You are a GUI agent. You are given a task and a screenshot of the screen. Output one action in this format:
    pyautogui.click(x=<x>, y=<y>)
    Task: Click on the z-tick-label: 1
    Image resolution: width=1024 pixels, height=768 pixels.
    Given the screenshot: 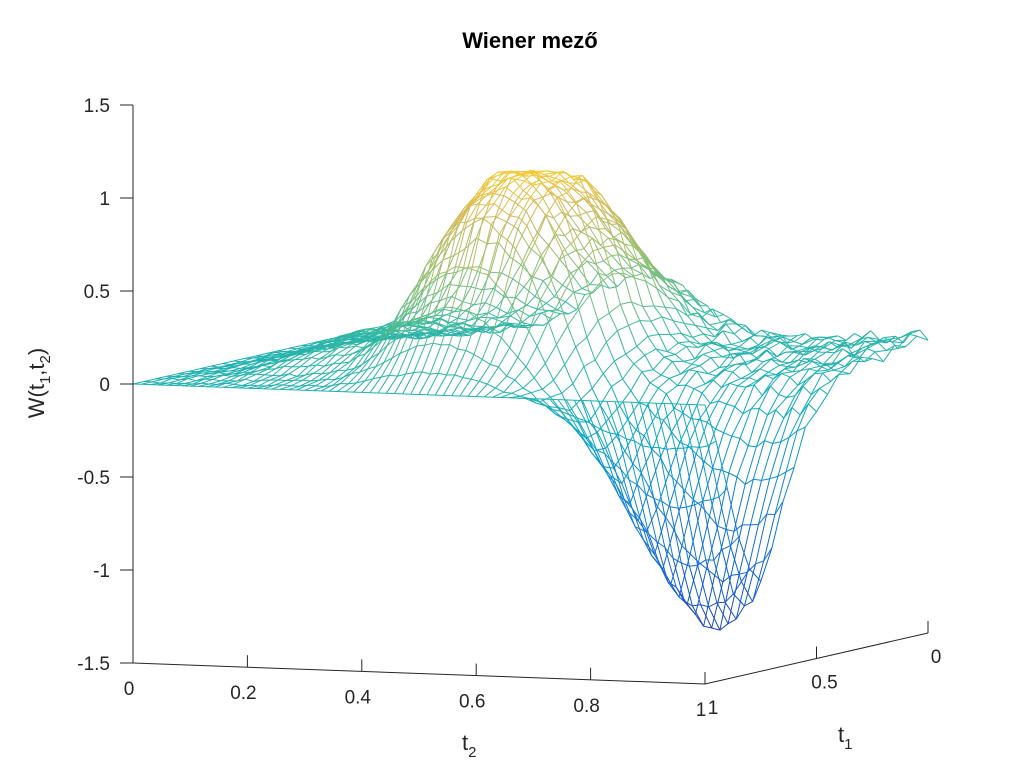 What is the action you would take?
    pyautogui.click(x=104, y=199)
    